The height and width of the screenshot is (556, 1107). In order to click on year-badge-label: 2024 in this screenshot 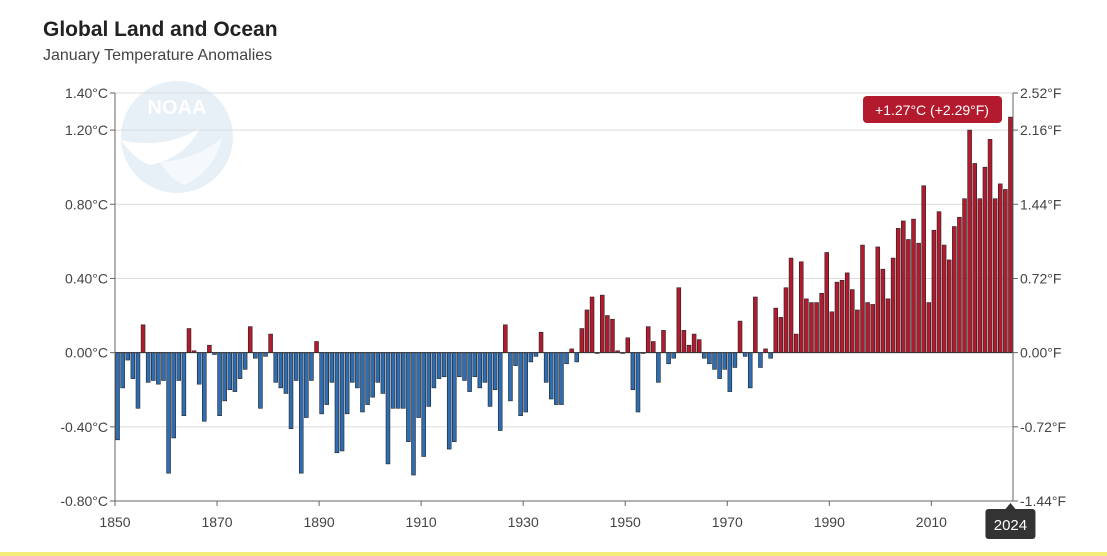, I will do `click(1010, 525)`.